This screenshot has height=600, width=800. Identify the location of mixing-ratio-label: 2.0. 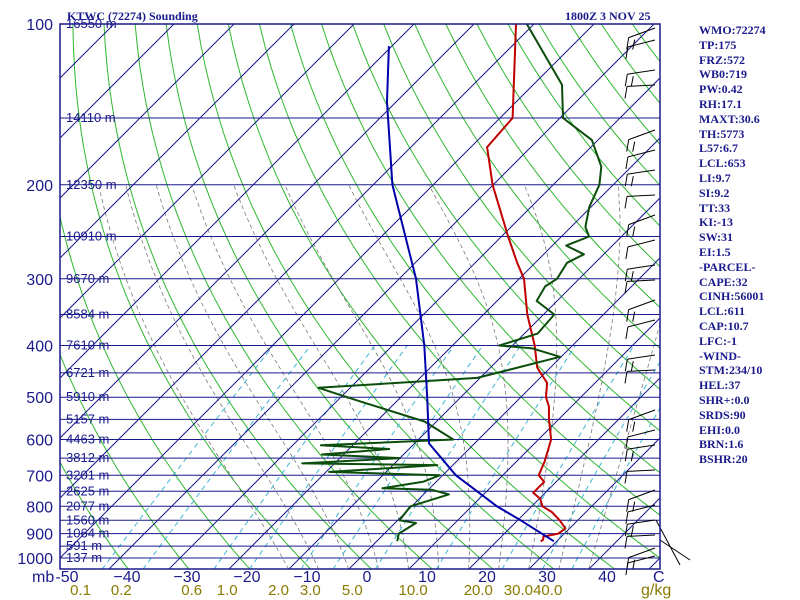
(278, 590).